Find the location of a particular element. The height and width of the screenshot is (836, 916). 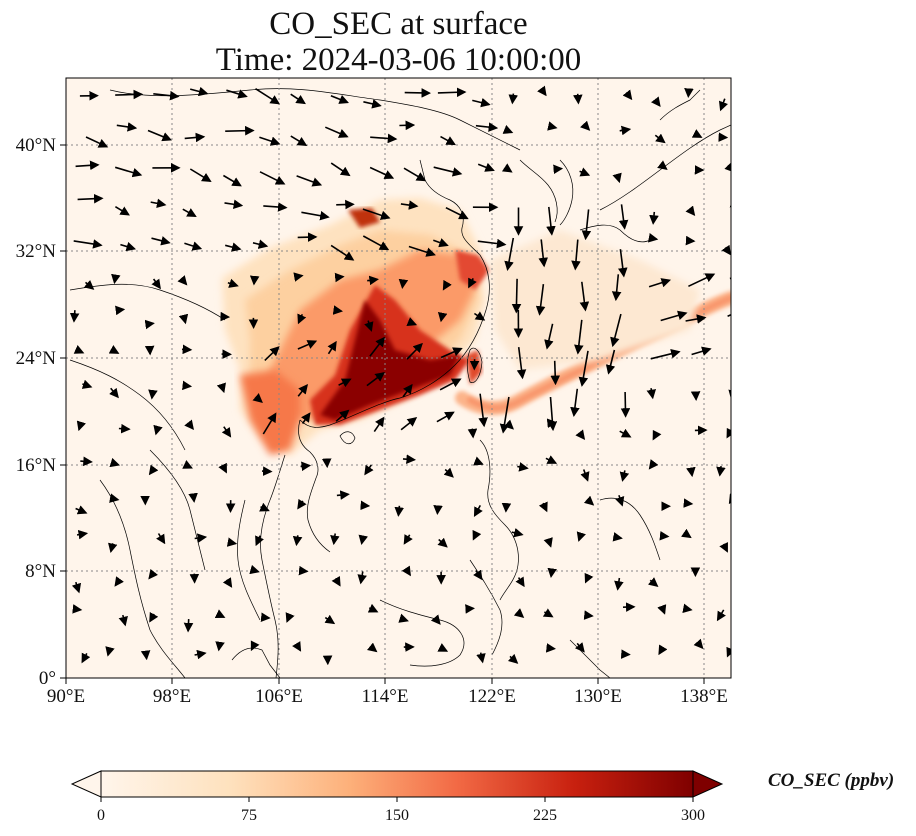

colorbar-label: CO_SEC (ppbv) is located at coordinates (831, 780).